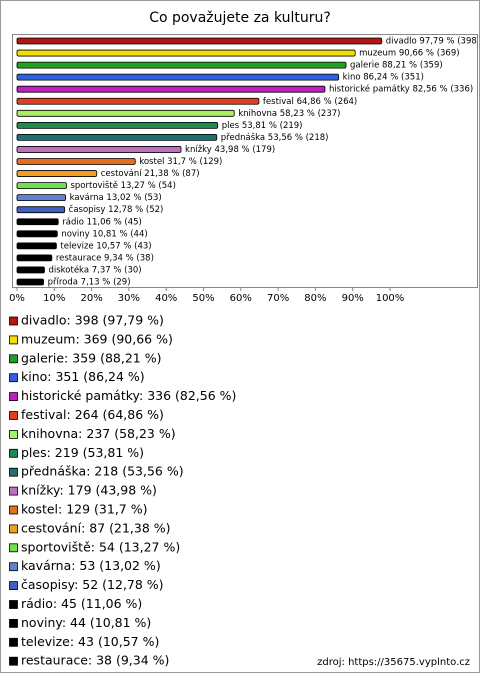  I want to click on legend-label: galerie: 359 (88,21 %), so click(91, 357).